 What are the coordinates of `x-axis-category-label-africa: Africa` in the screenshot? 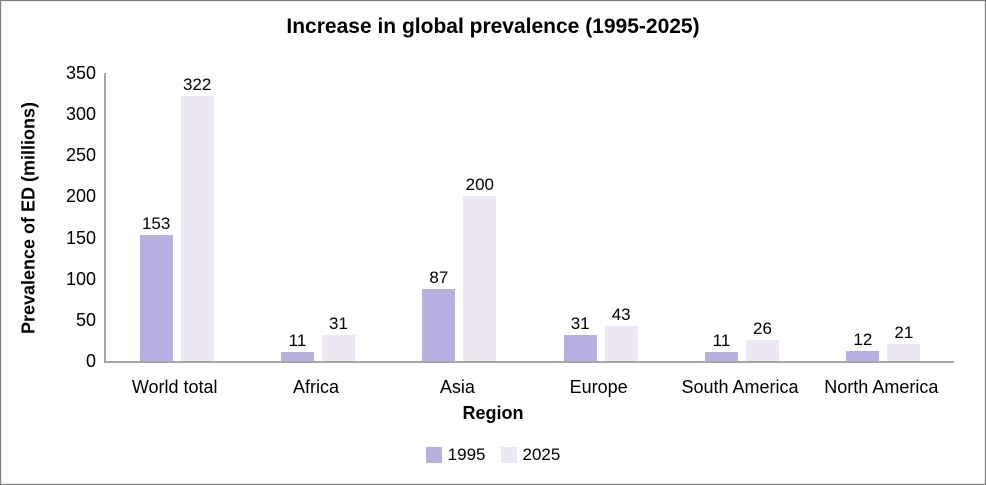 It's located at (315, 387).